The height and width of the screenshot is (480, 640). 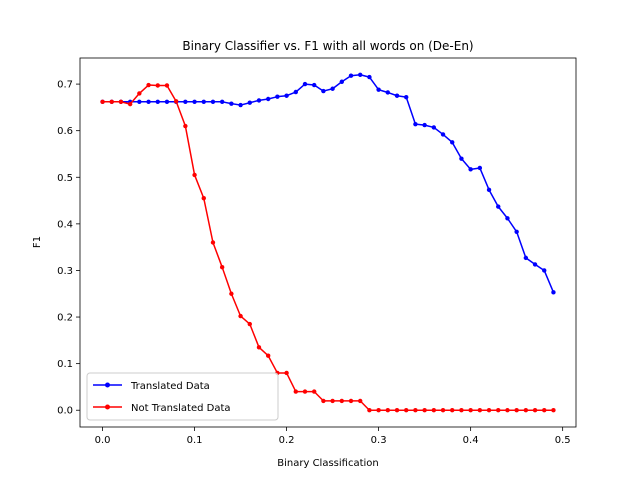 I want to click on y-tick-label: 0.0, so click(x=65, y=411).